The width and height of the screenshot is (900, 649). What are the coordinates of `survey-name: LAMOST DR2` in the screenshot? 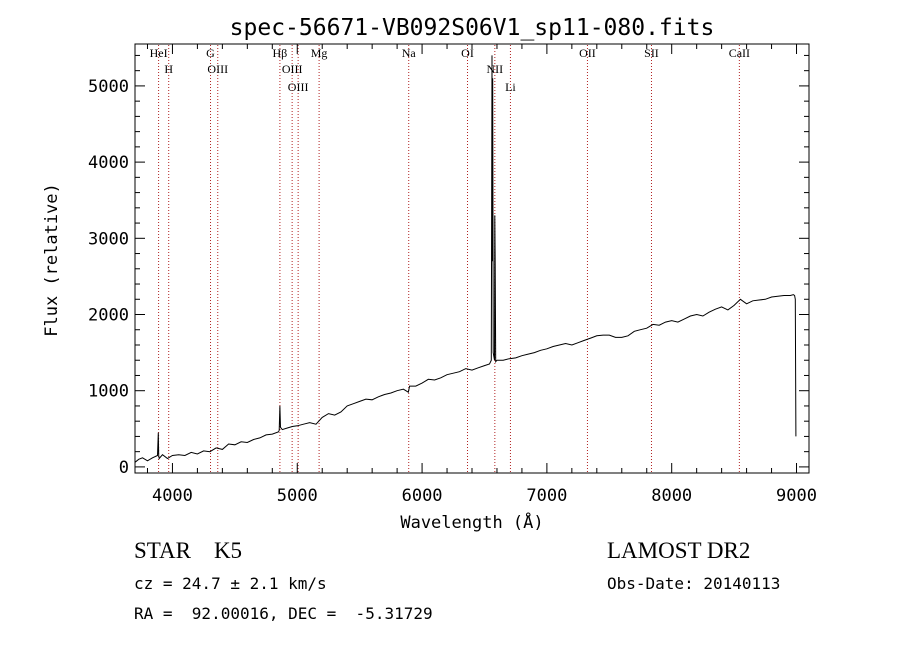 It's located at (679, 550).